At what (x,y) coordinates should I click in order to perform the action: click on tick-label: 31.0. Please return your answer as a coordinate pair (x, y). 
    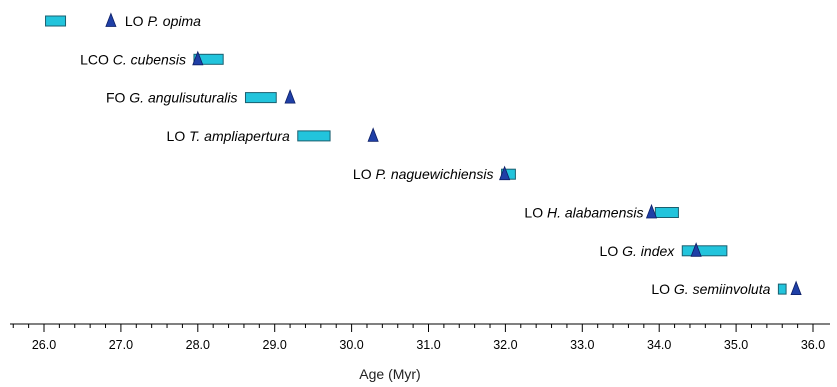
    Looking at the image, I should click on (428, 345).